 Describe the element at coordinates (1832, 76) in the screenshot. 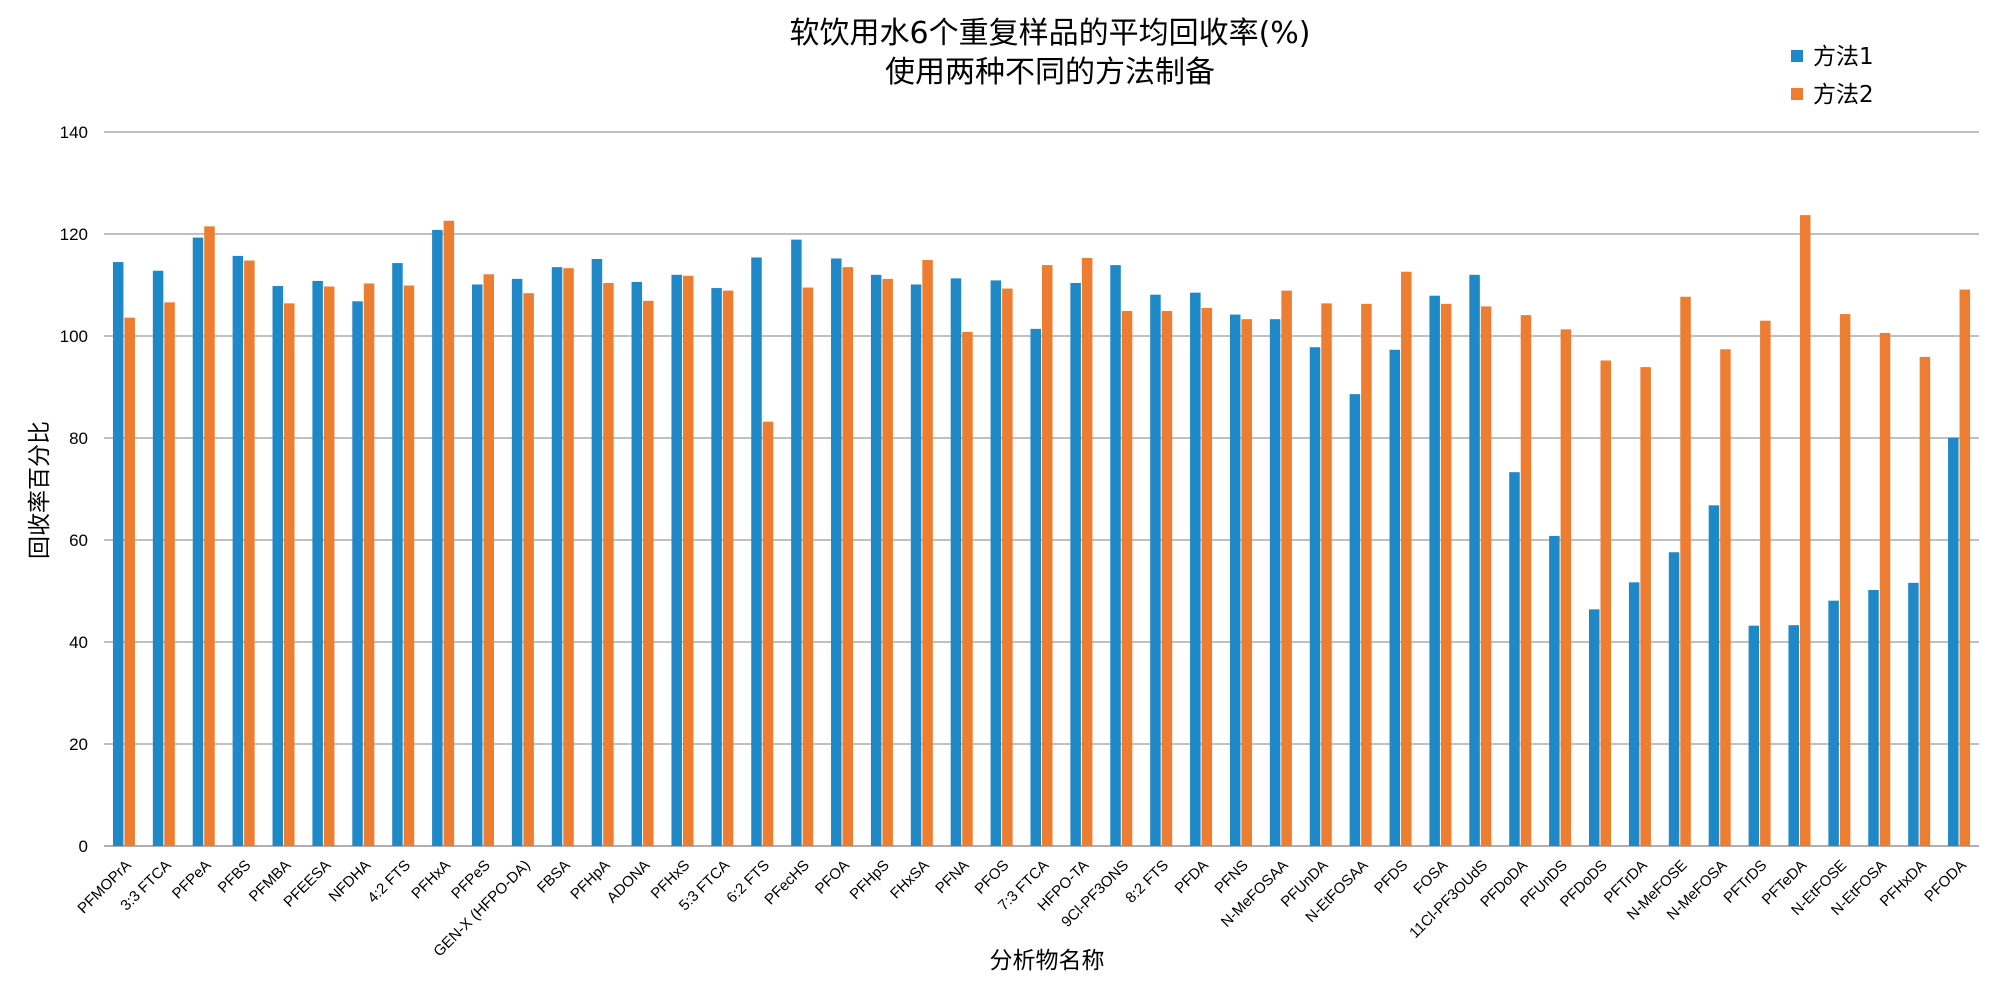

I see `legend: 方法1 方法2` at that location.